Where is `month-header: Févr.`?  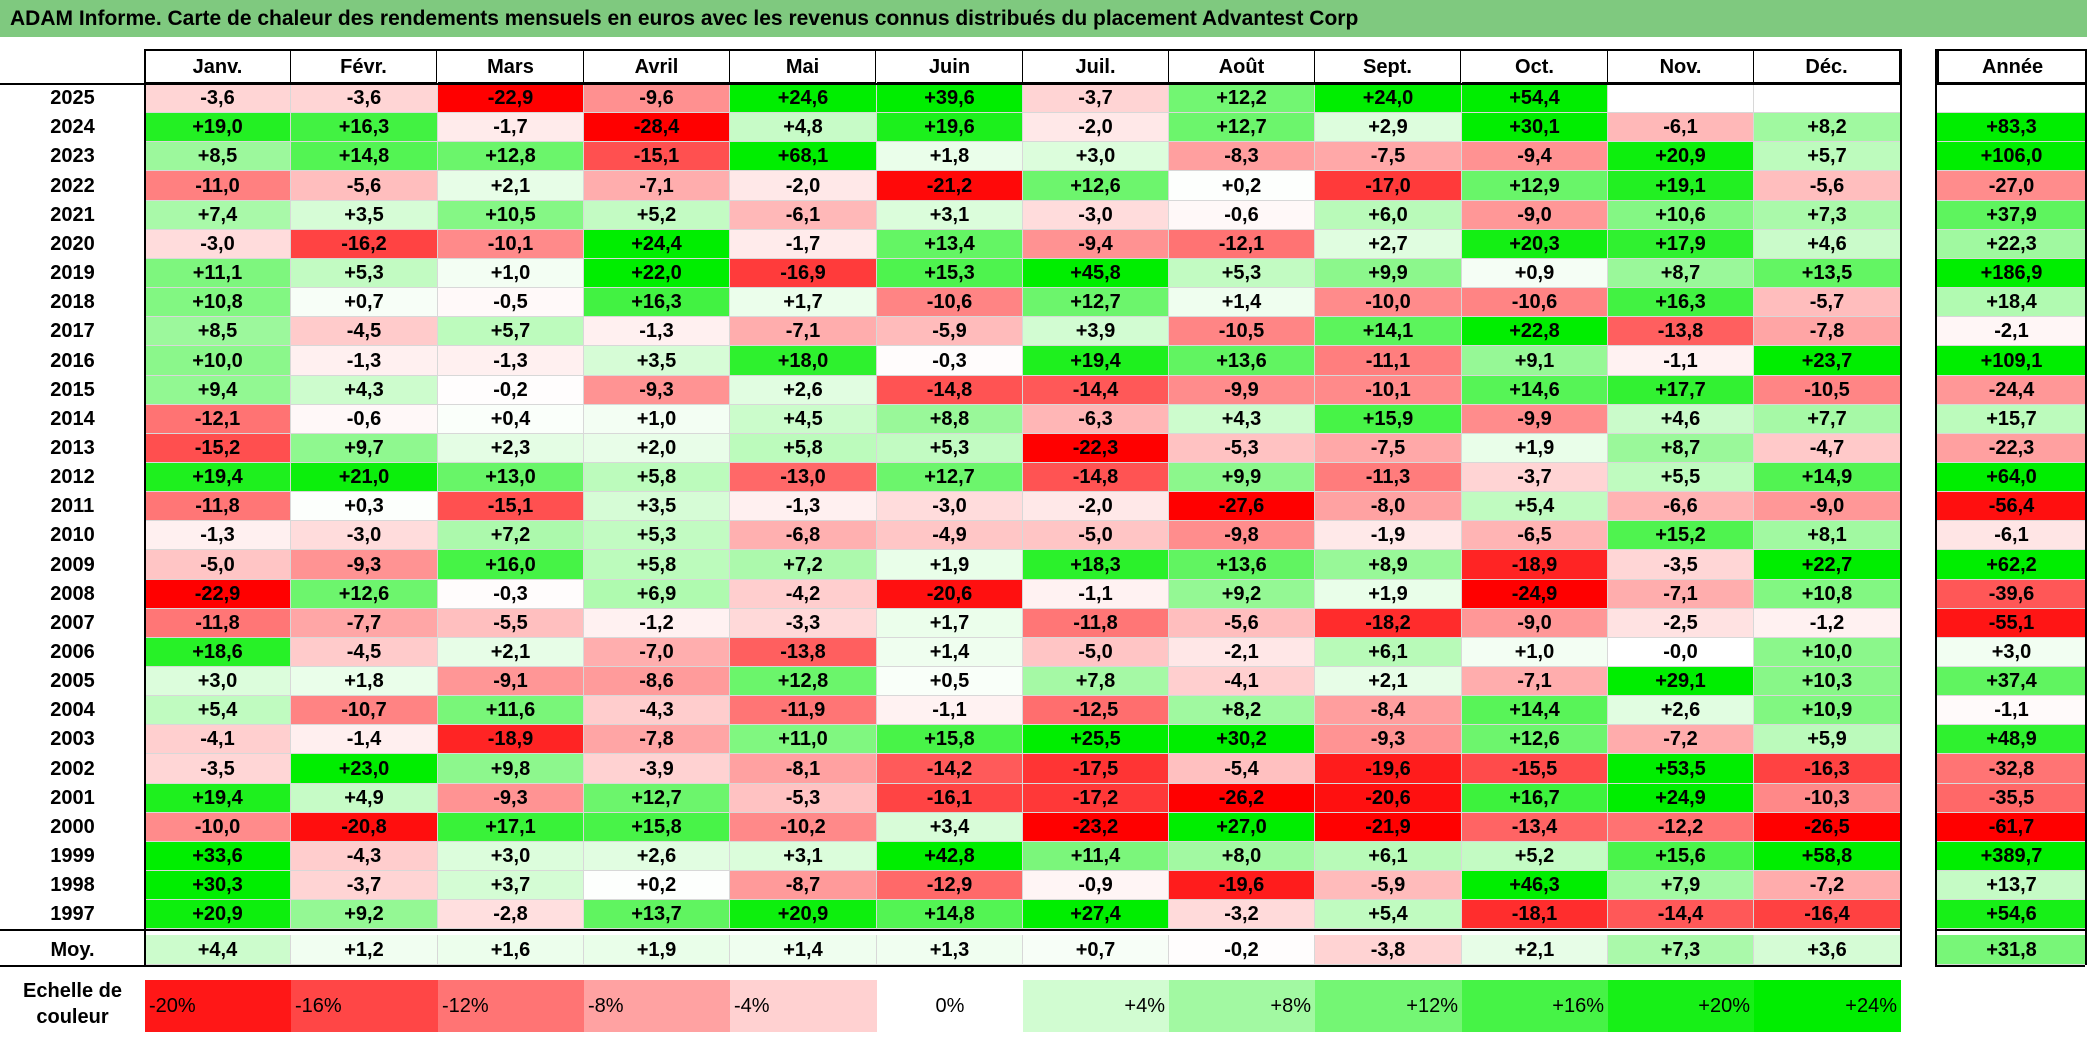
month-header: Févr. is located at coordinates (364, 66).